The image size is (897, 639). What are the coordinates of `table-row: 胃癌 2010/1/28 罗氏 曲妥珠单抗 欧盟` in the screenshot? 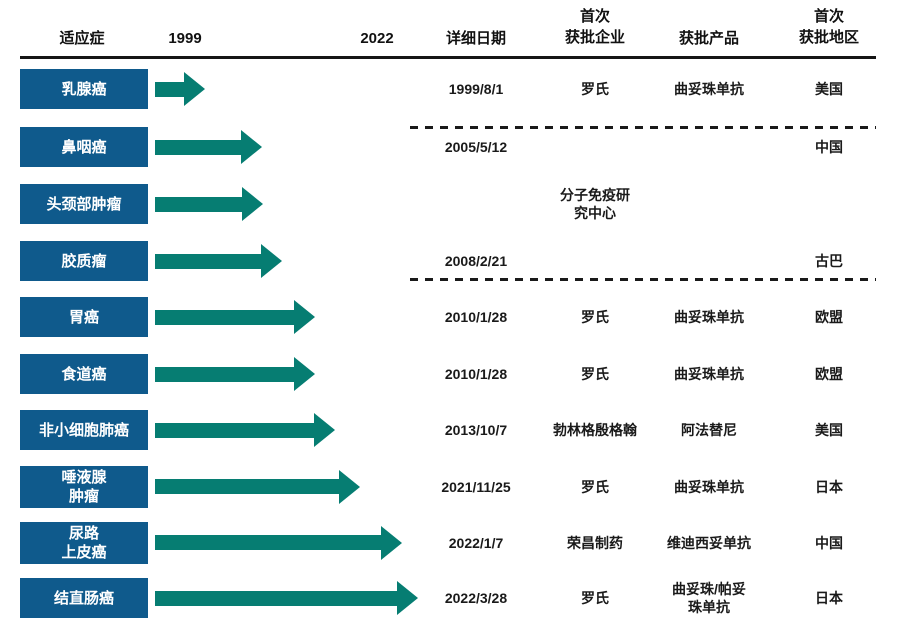 It's located at (448, 317).